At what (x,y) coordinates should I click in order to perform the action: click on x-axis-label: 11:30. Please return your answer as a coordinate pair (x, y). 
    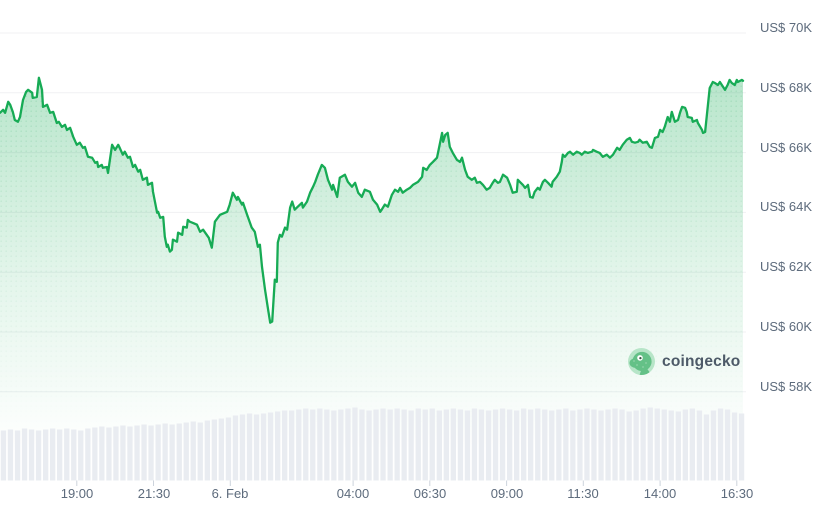
    Looking at the image, I should click on (583, 493).